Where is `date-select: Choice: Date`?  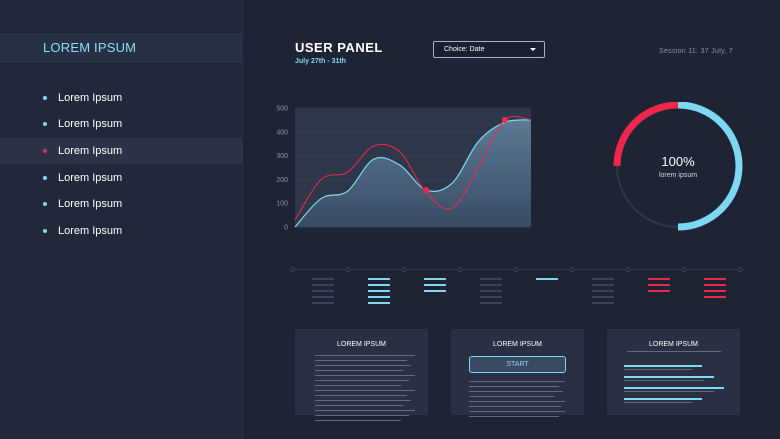
date-select: Choice: Date is located at coordinates (489, 49).